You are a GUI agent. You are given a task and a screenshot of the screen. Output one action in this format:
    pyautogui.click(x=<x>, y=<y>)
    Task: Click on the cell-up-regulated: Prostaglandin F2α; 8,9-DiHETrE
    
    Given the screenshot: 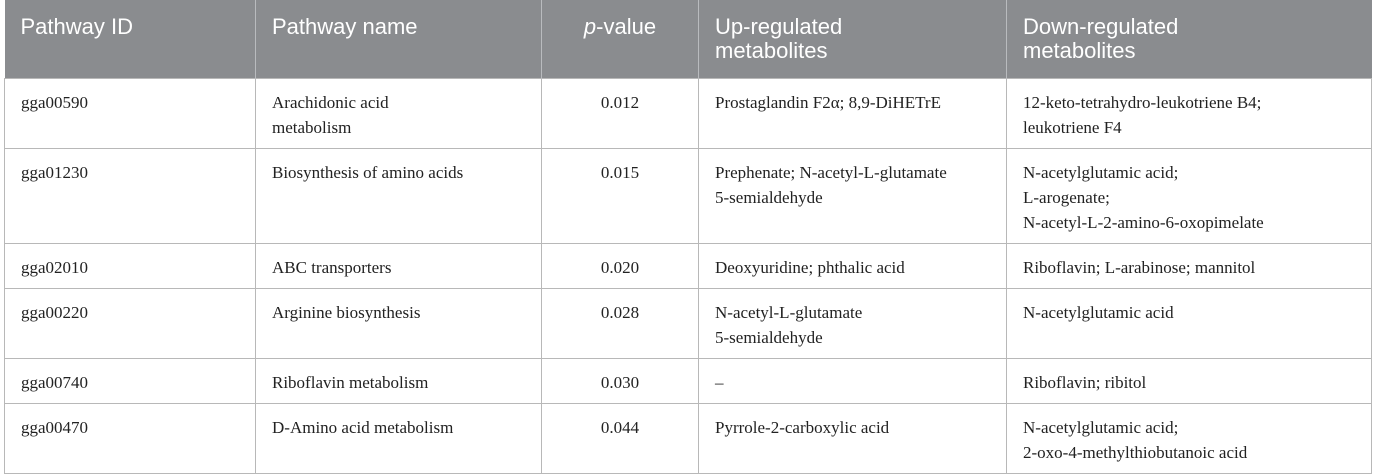 What is the action you would take?
    pyautogui.click(x=852, y=112)
    